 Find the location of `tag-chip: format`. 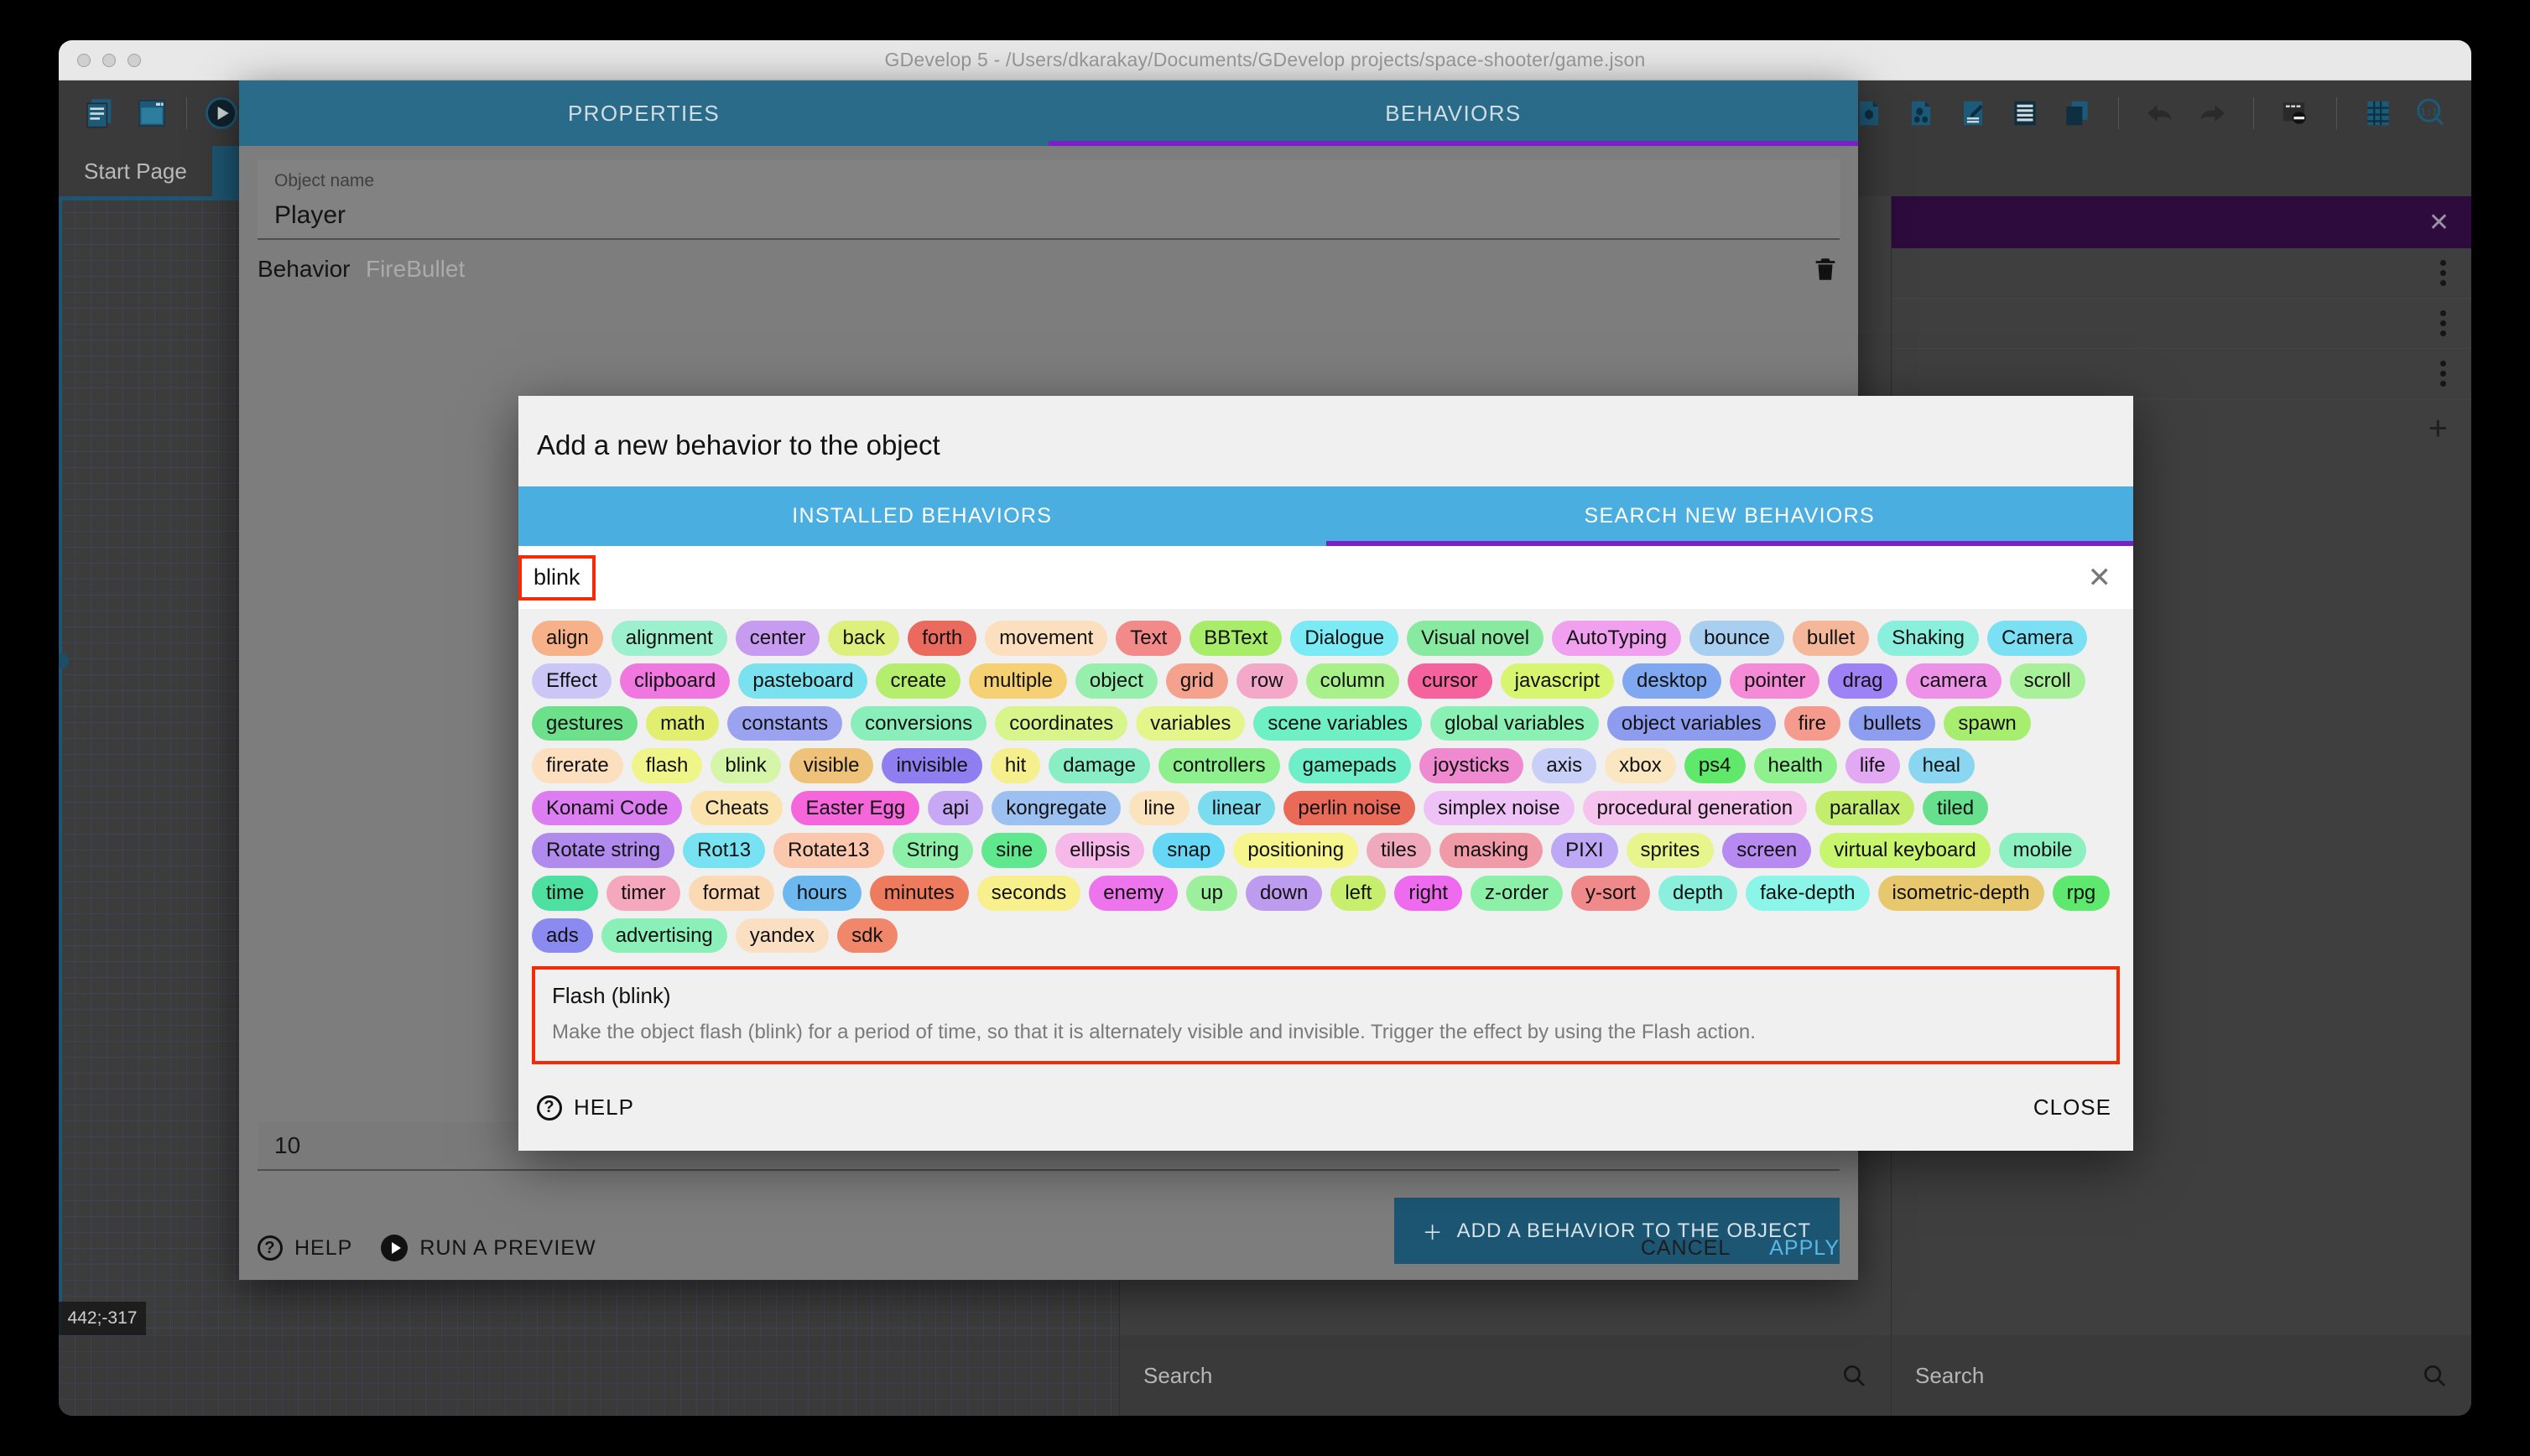

tag-chip: format is located at coordinates (731, 893).